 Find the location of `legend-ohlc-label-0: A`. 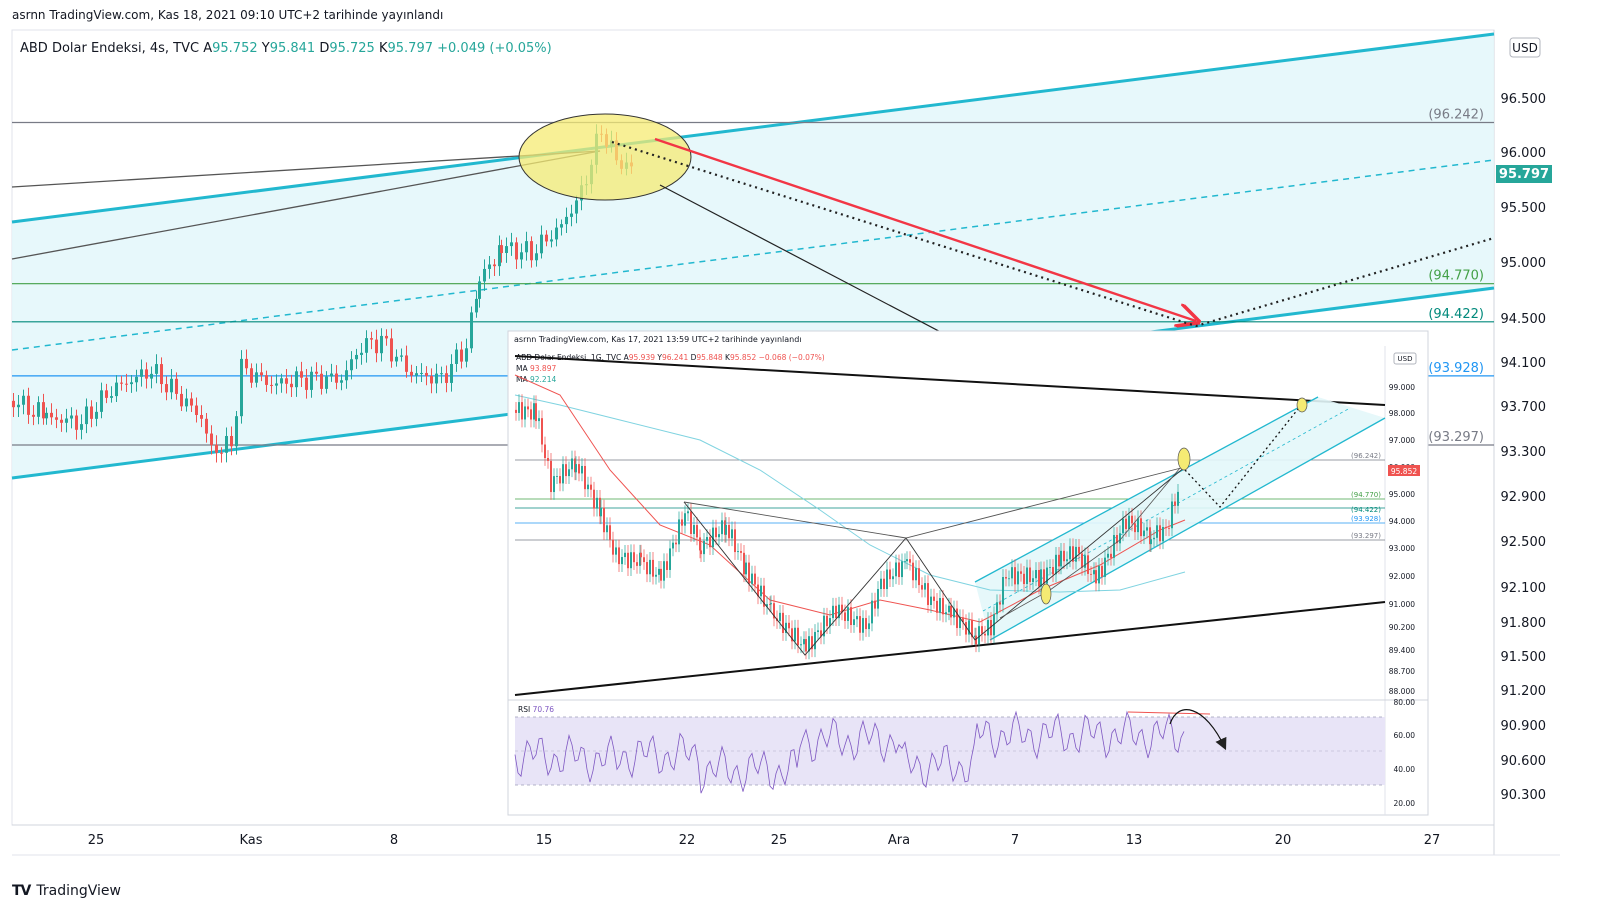

legend-ohlc-label-0: A is located at coordinates (207, 48).